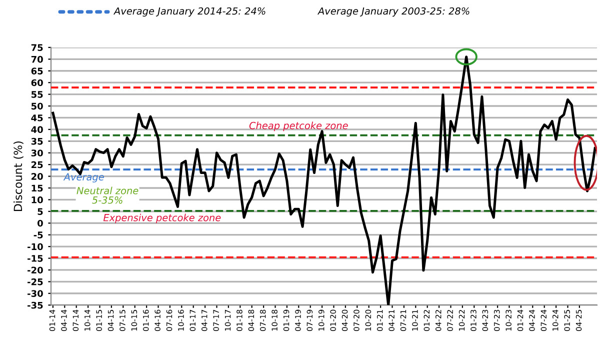 The image size is (600, 339). I want to click on y-tick-label: -25, so click(35, 282).